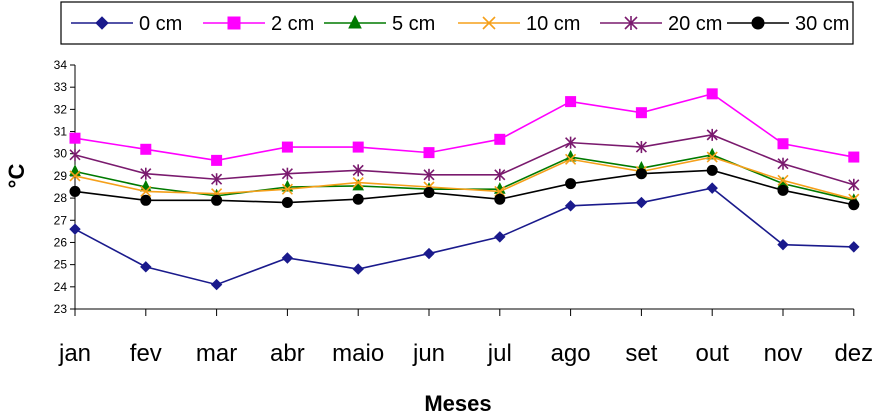 The width and height of the screenshot is (888, 418). I want to click on y-tick-label: 29, so click(61, 176).